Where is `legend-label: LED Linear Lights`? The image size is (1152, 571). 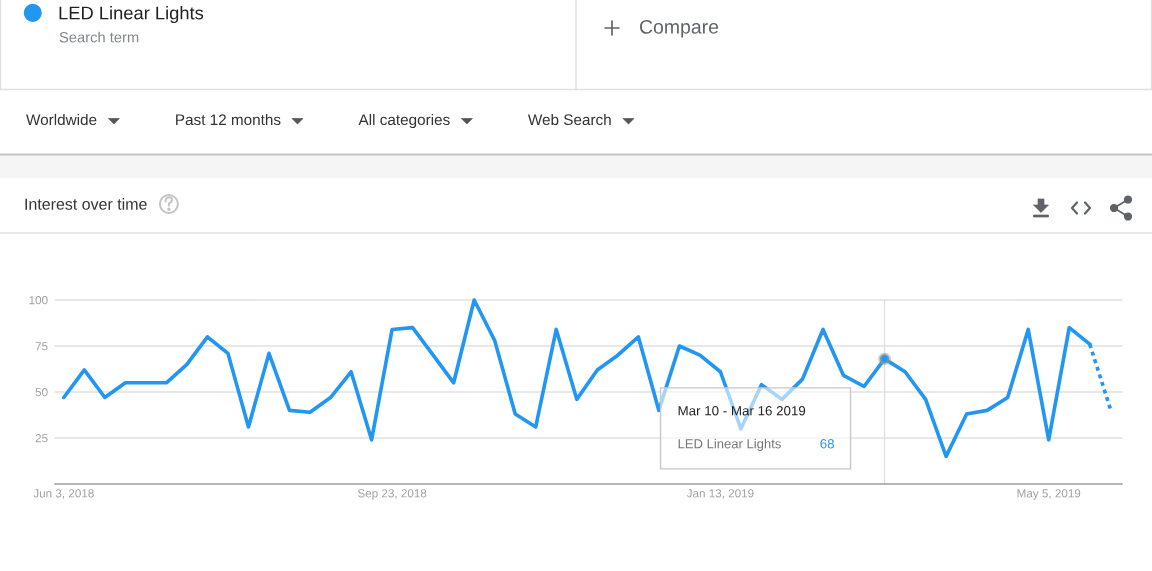
legend-label: LED Linear Lights is located at coordinates (131, 15).